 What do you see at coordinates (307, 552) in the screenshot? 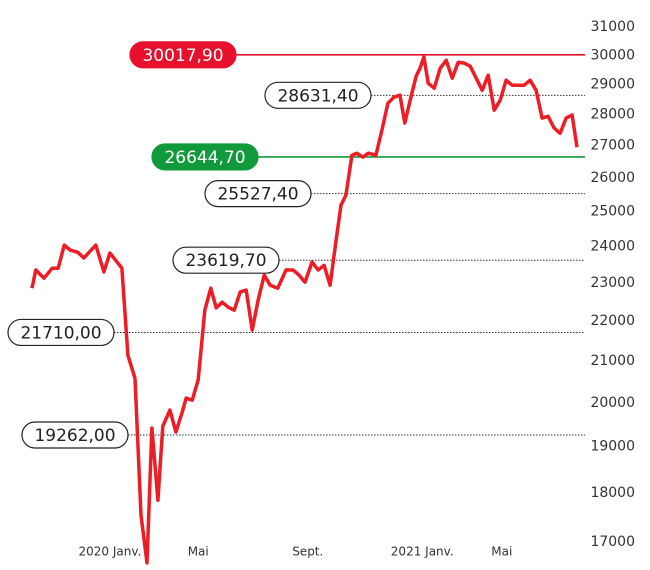
I see `x-tick-label: Sept.` at bounding box center [307, 552].